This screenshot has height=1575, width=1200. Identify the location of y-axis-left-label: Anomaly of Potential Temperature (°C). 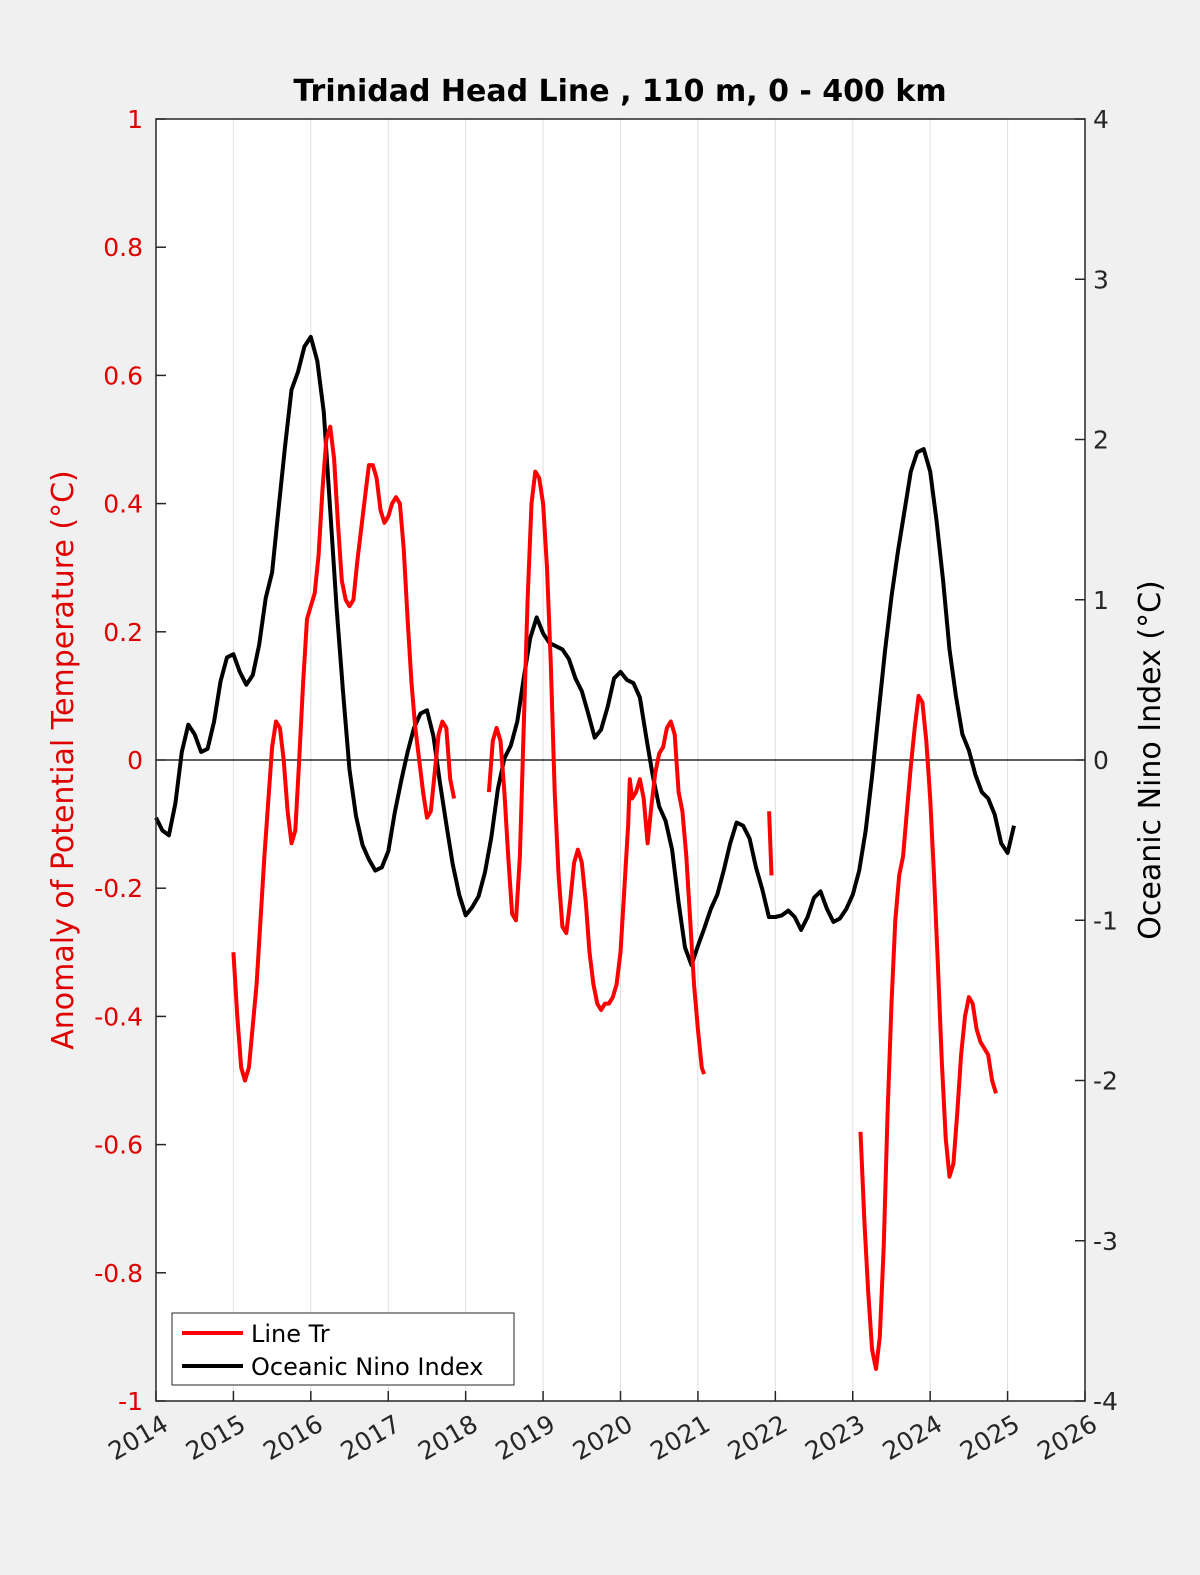
(63, 759).